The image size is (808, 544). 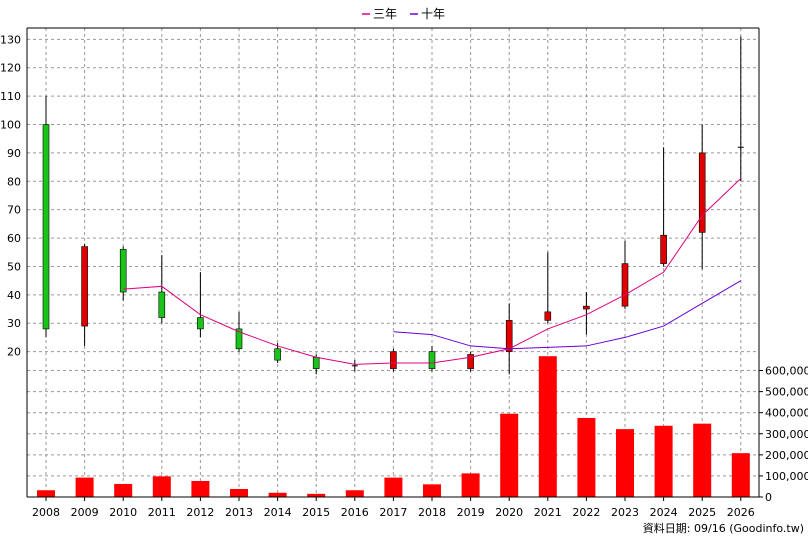 What do you see at coordinates (123, 512) in the screenshot?
I see `x-tick-label: 2010` at bounding box center [123, 512].